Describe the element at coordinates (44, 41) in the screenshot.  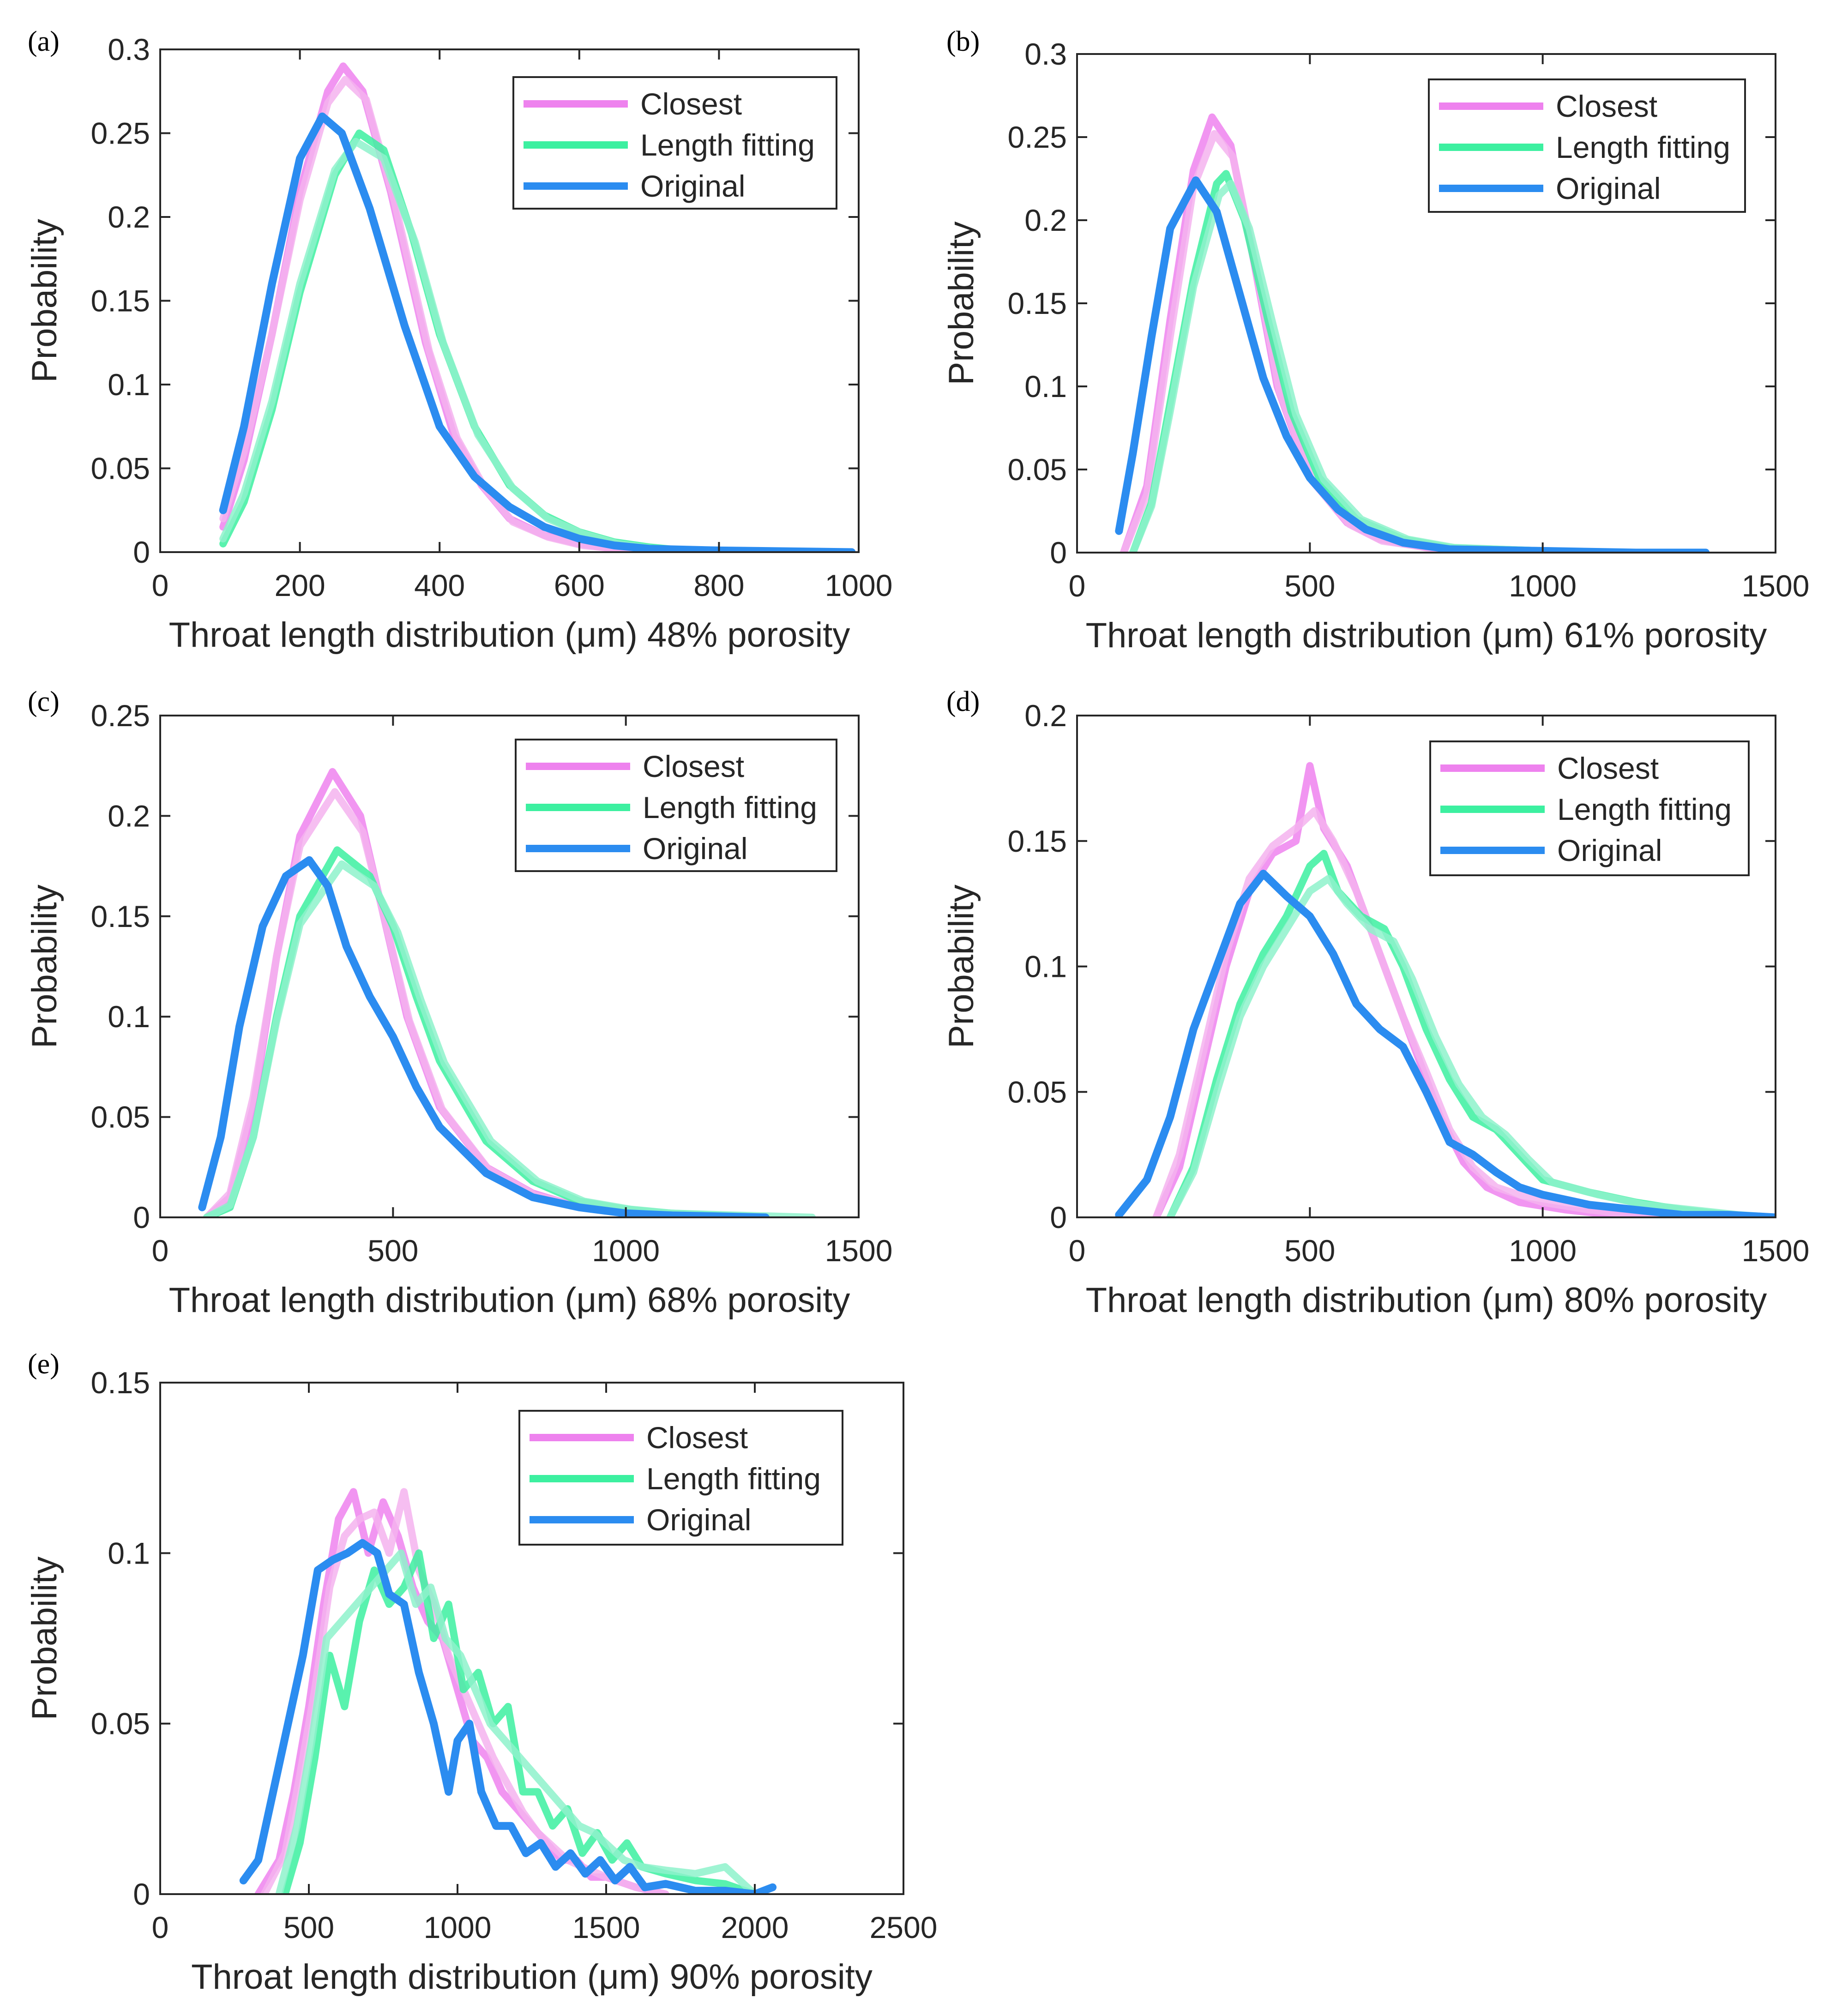
I see `panel-label: (a)` at that location.